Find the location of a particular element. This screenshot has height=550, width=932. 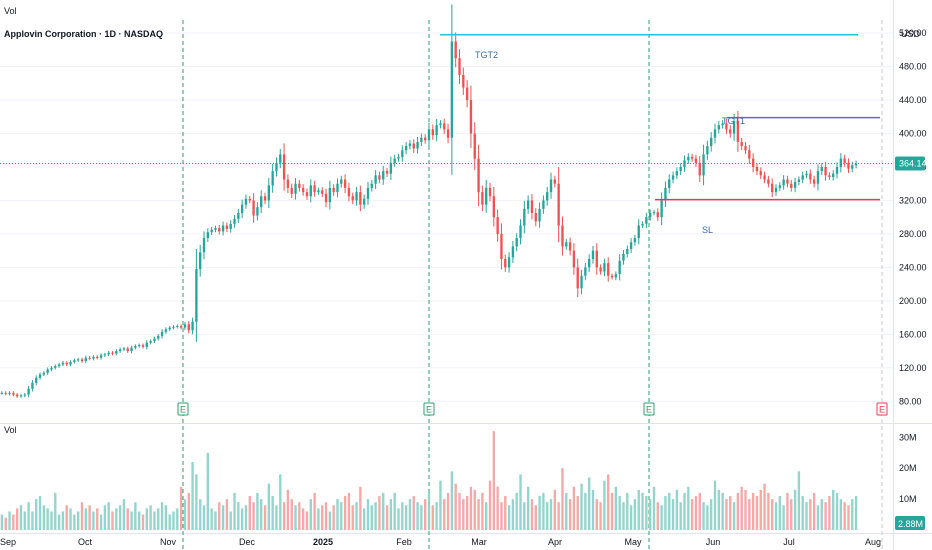

currency-label: USD is located at coordinates (911, 34).